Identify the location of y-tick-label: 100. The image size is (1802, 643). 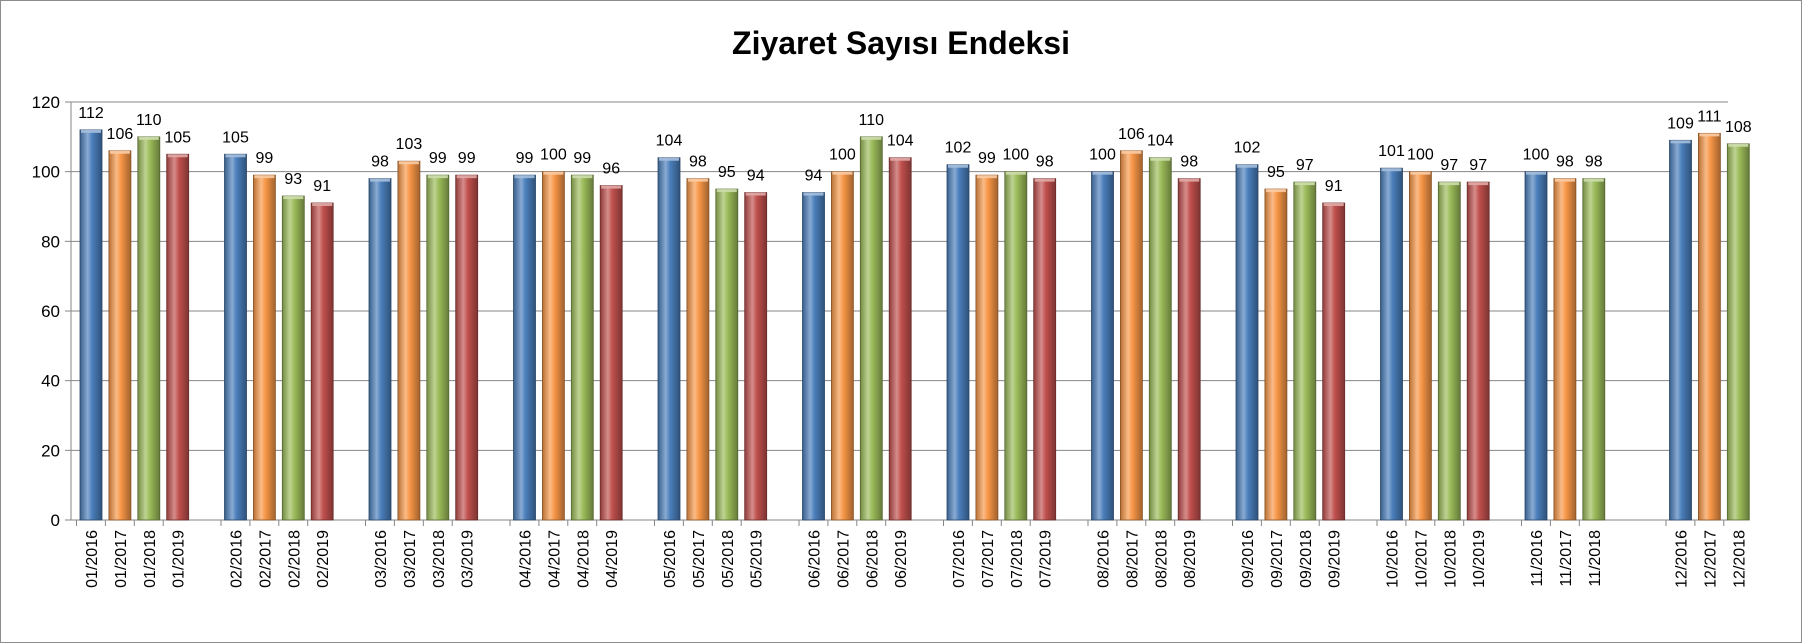
(46, 172).